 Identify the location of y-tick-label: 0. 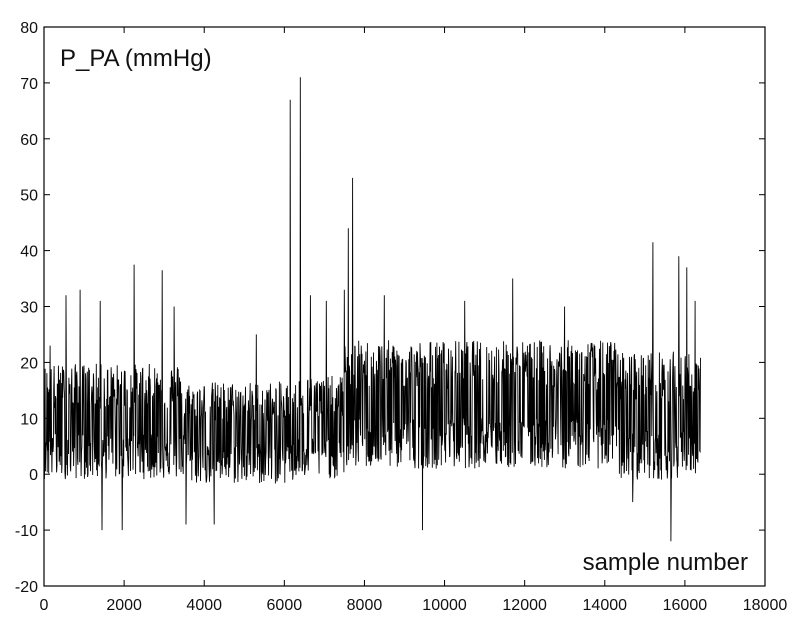
(33, 475).